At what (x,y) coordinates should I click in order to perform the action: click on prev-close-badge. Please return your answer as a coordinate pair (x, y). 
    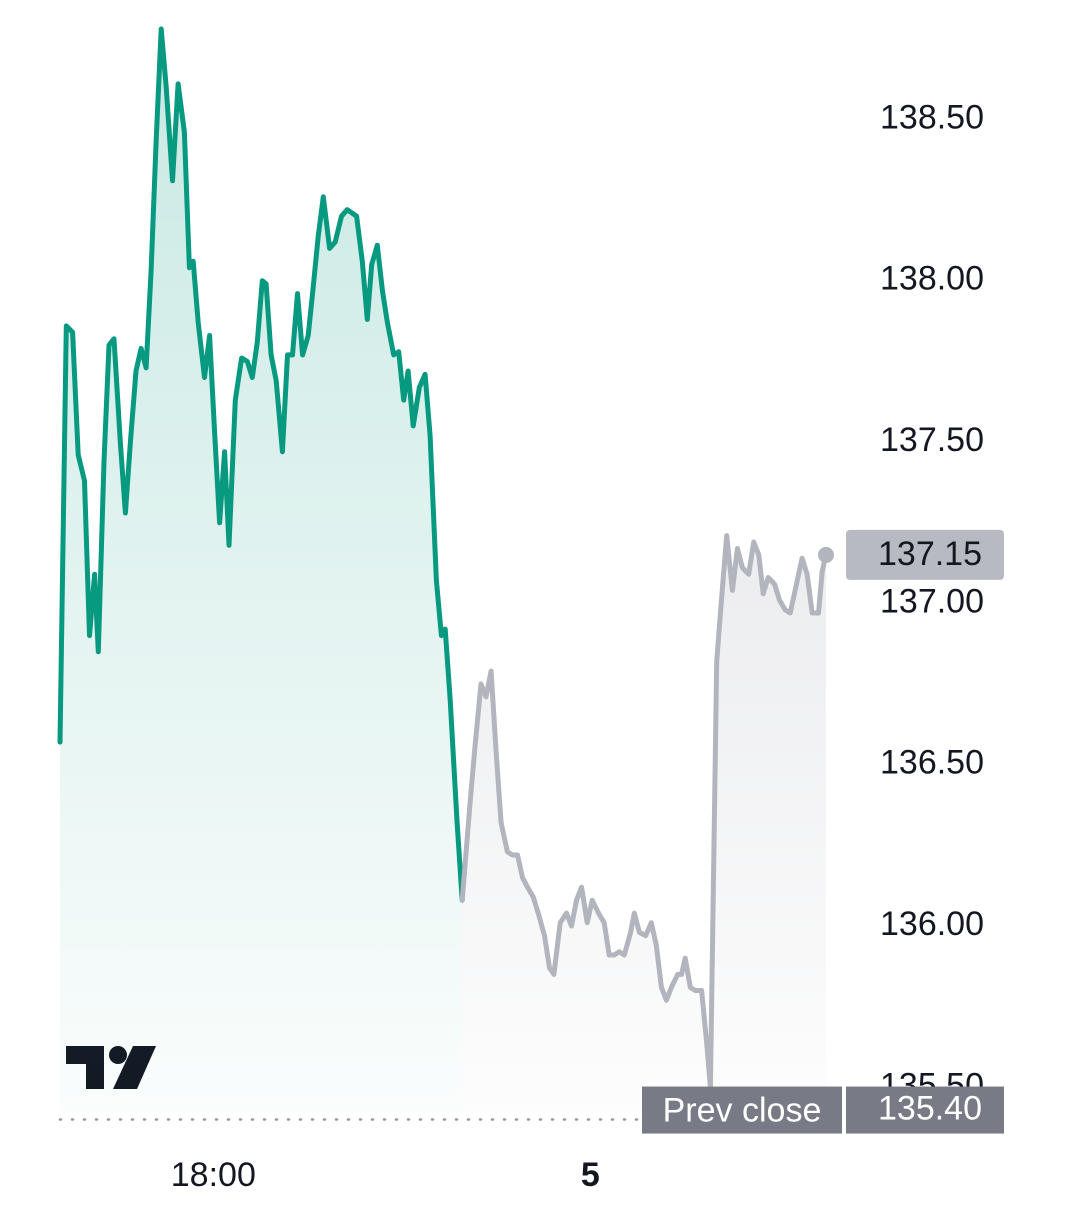
    Looking at the image, I should click on (742, 1110).